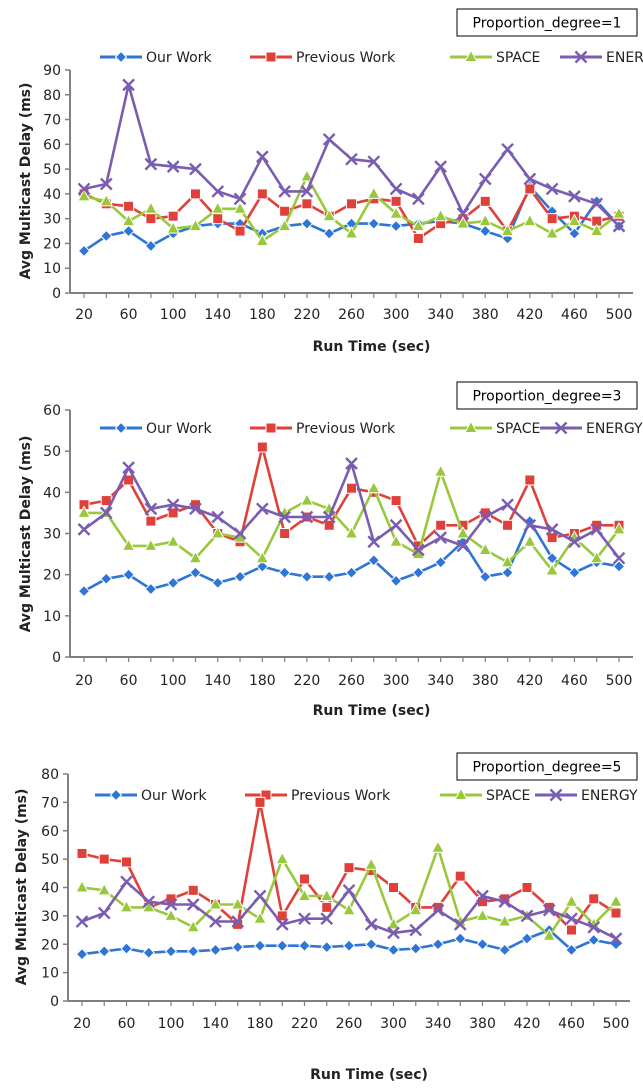 The image size is (643, 1088). Describe the element at coordinates (82, 1024) in the screenshot. I see `x-tick-label-0: 20` at that location.